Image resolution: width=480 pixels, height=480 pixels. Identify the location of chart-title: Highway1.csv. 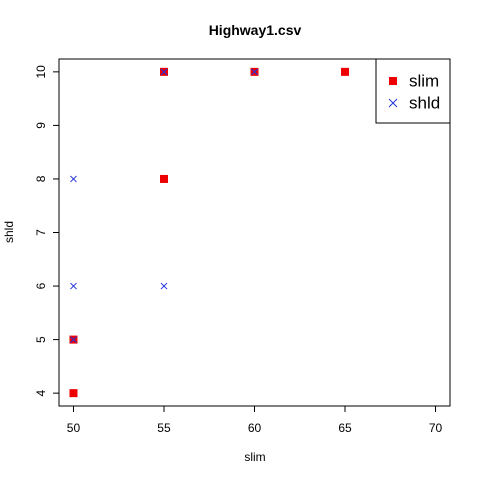
(255, 30).